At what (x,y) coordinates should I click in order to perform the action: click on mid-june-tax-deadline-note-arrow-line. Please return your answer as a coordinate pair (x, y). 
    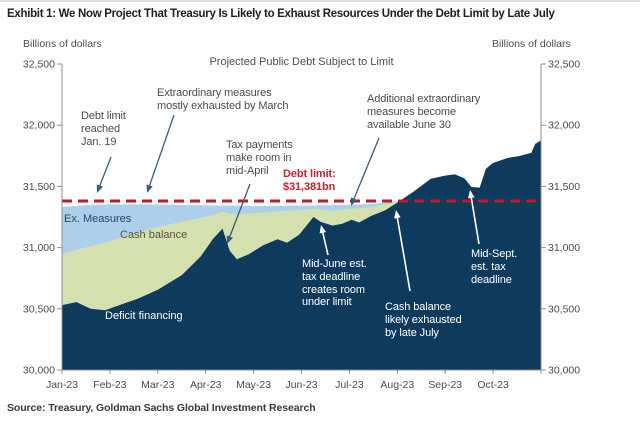
    Looking at the image, I should click on (325, 243).